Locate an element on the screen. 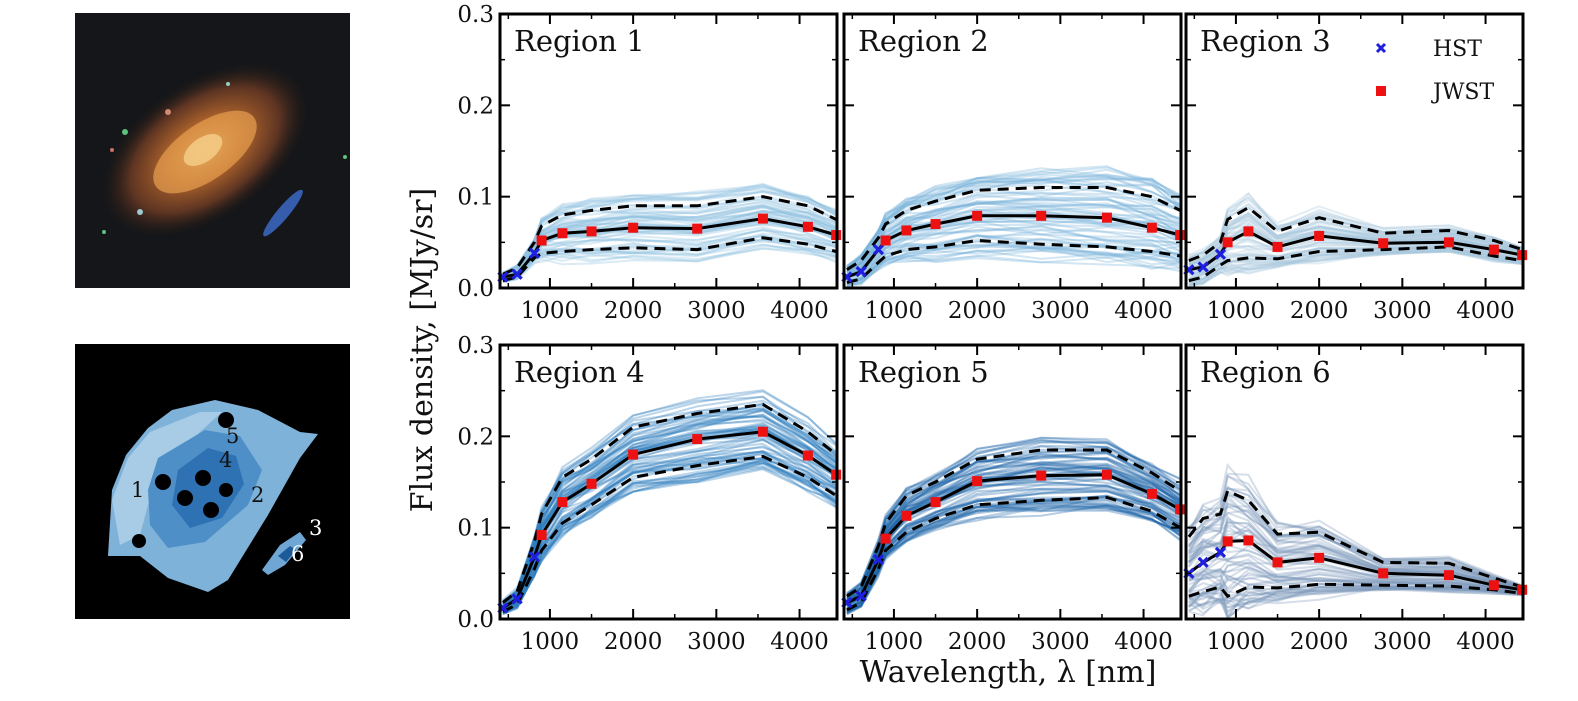 This screenshot has height=701, width=1578. x-tick-label: 4000 is located at coordinates (799, 642).